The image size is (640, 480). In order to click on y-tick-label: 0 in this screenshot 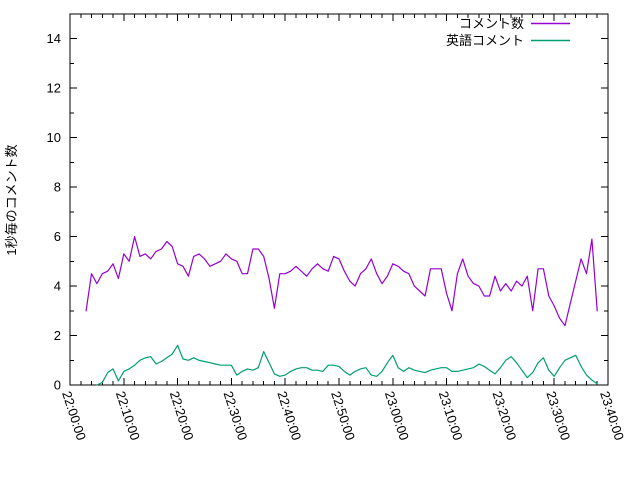, I will do `click(57, 385)`.